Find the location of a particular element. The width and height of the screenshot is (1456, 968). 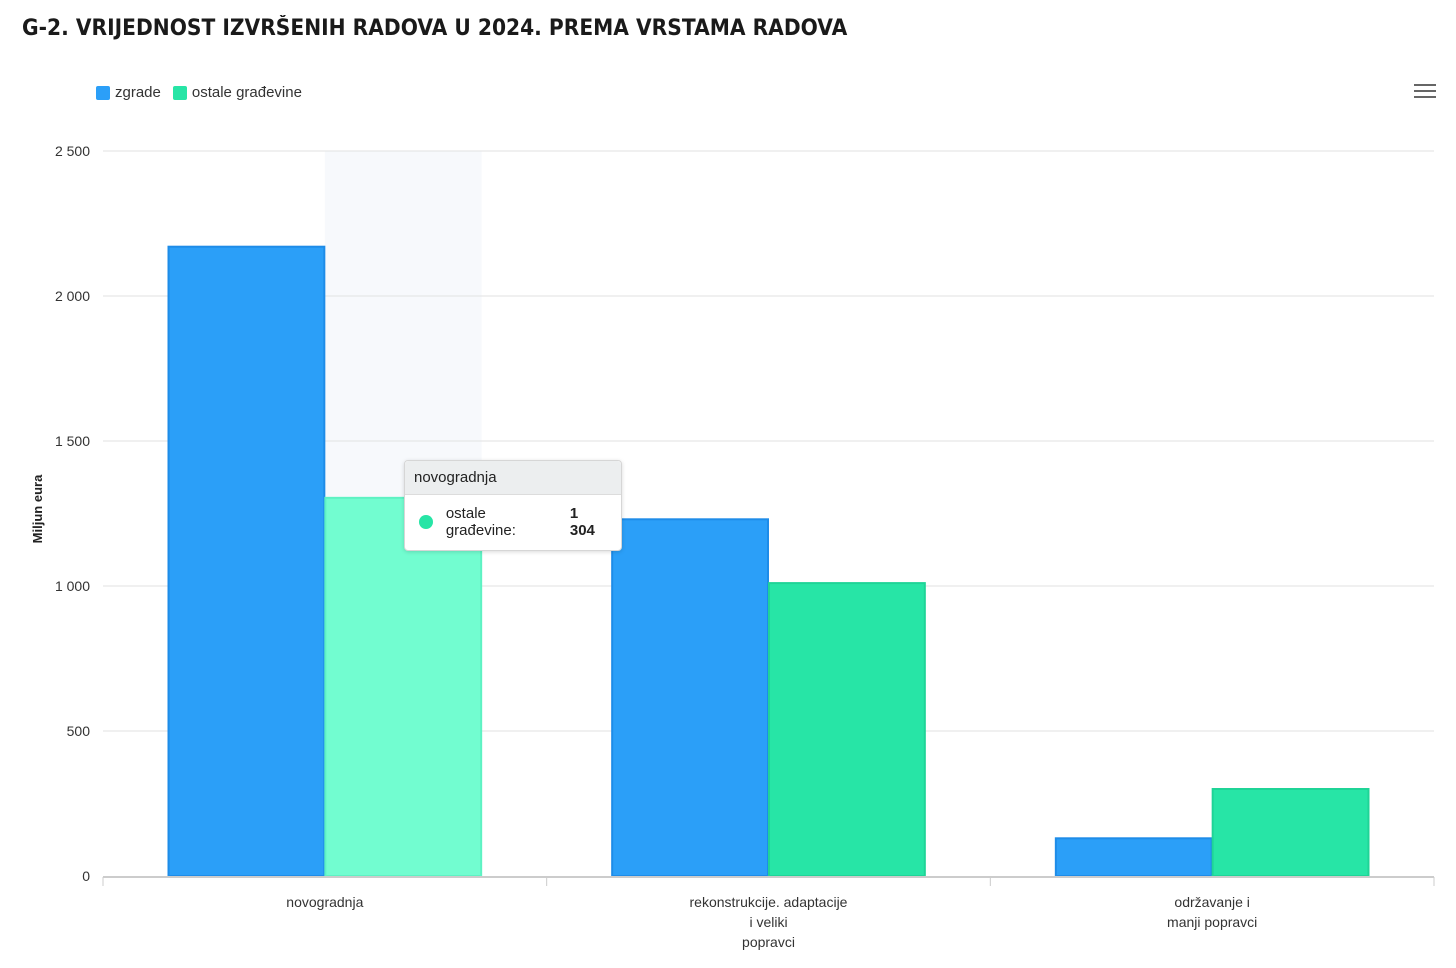

y-tick-label: 1 500 is located at coordinates (72, 441).